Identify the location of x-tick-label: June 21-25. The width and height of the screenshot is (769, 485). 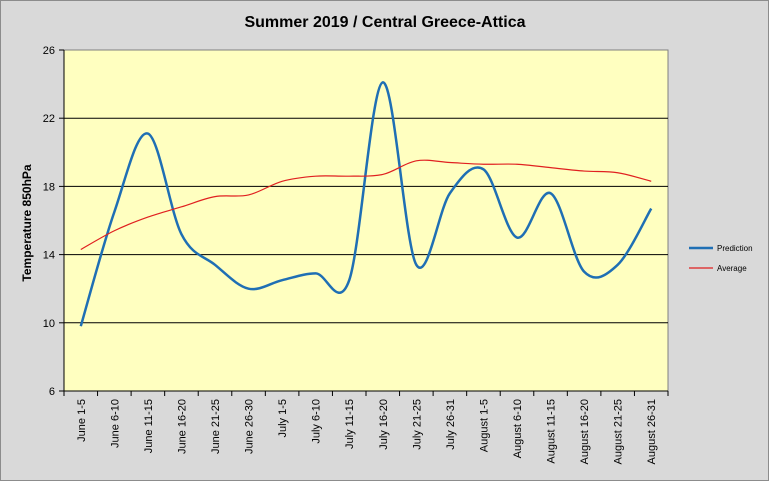
(216, 426).